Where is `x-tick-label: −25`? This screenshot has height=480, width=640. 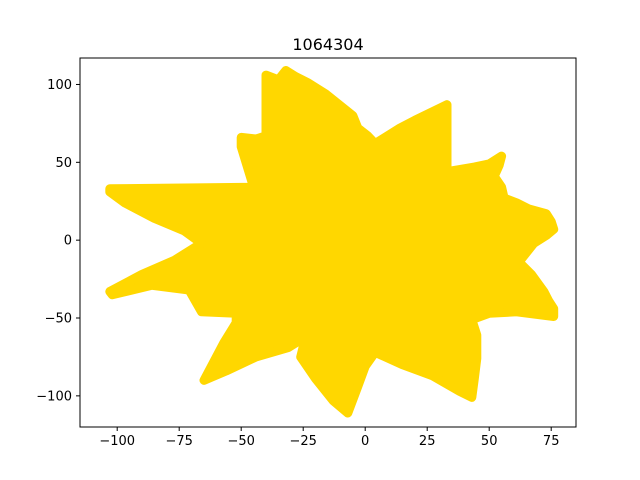 x-tick-label: −25 is located at coordinates (302, 441).